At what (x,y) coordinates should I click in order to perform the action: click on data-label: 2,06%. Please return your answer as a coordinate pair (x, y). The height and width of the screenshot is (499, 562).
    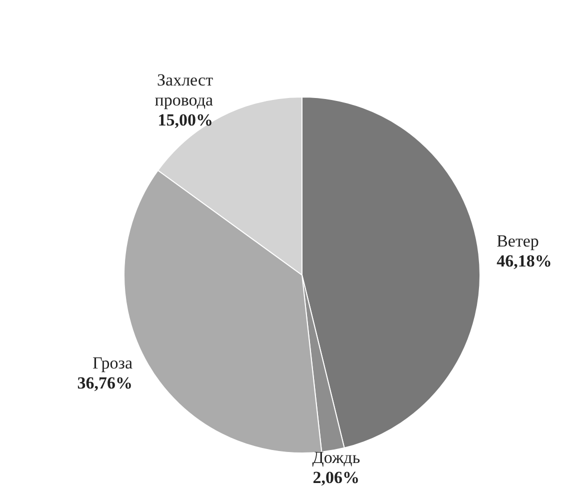
    Looking at the image, I should click on (336, 477).